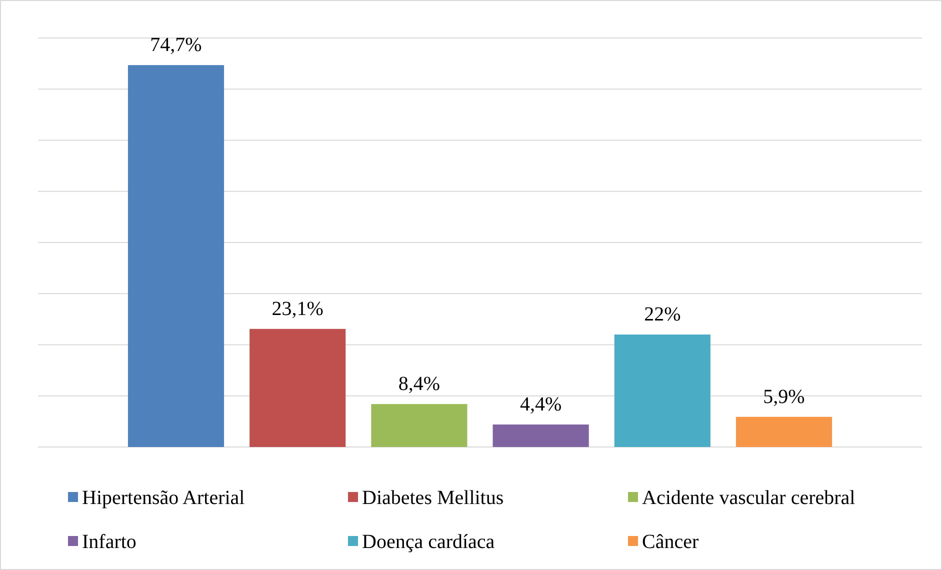 The image size is (942, 570). I want to click on data-label: 23,1%, so click(298, 309).